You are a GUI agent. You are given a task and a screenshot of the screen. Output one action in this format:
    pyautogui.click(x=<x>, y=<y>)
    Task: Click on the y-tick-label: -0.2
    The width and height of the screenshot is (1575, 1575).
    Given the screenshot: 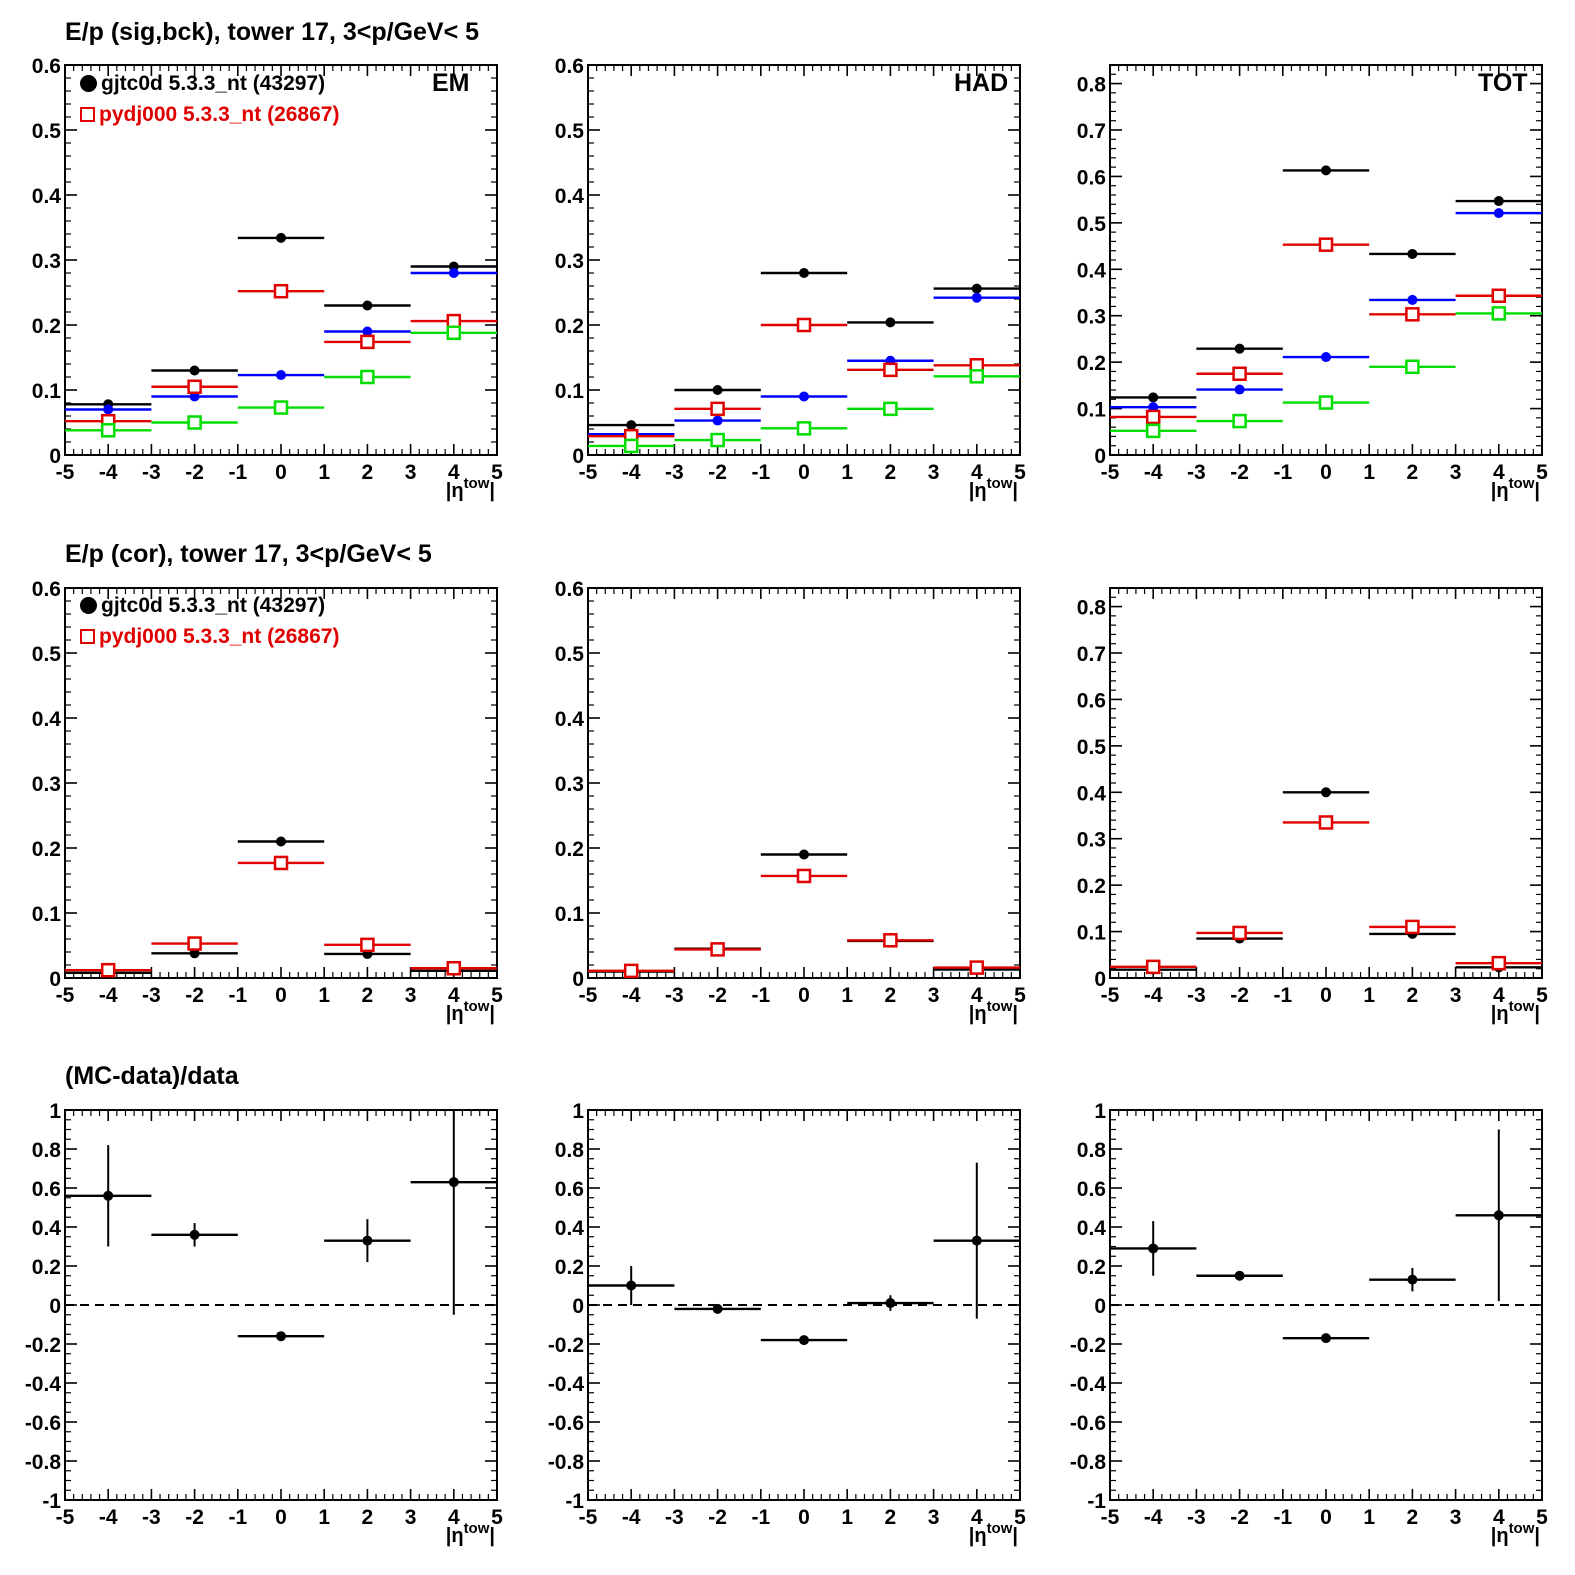 What is the action you would take?
    pyautogui.click(x=1088, y=1345)
    